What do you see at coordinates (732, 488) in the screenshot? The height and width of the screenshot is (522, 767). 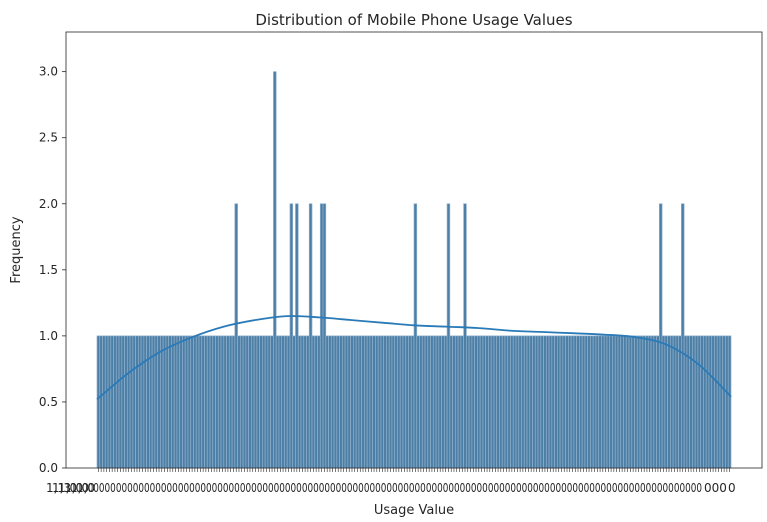 I see `x-tick-label: 0` at bounding box center [732, 488].